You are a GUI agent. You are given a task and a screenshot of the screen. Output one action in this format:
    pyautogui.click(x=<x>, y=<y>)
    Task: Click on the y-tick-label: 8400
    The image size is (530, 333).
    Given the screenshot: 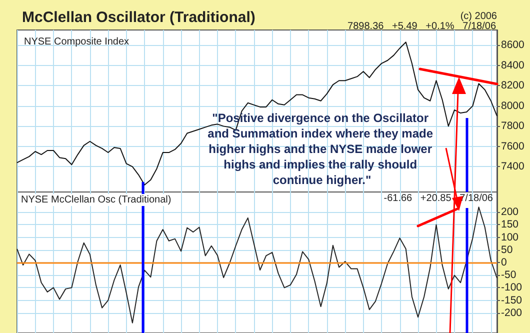 What is the action you would take?
    pyautogui.click(x=513, y=65)
    